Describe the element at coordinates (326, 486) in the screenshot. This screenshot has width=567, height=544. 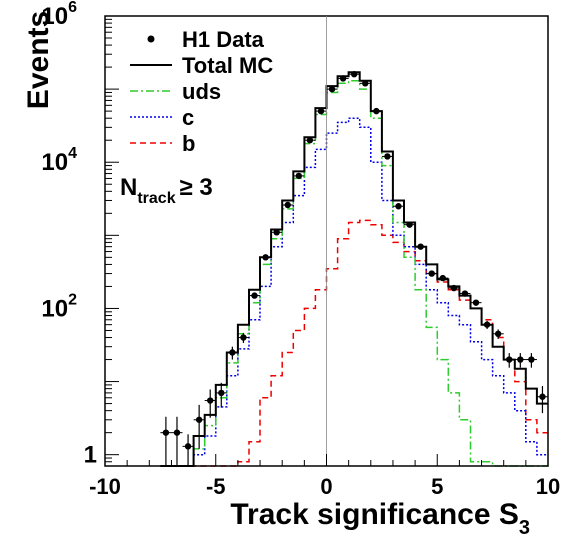
I see `x-tick-label: 0` at that location.